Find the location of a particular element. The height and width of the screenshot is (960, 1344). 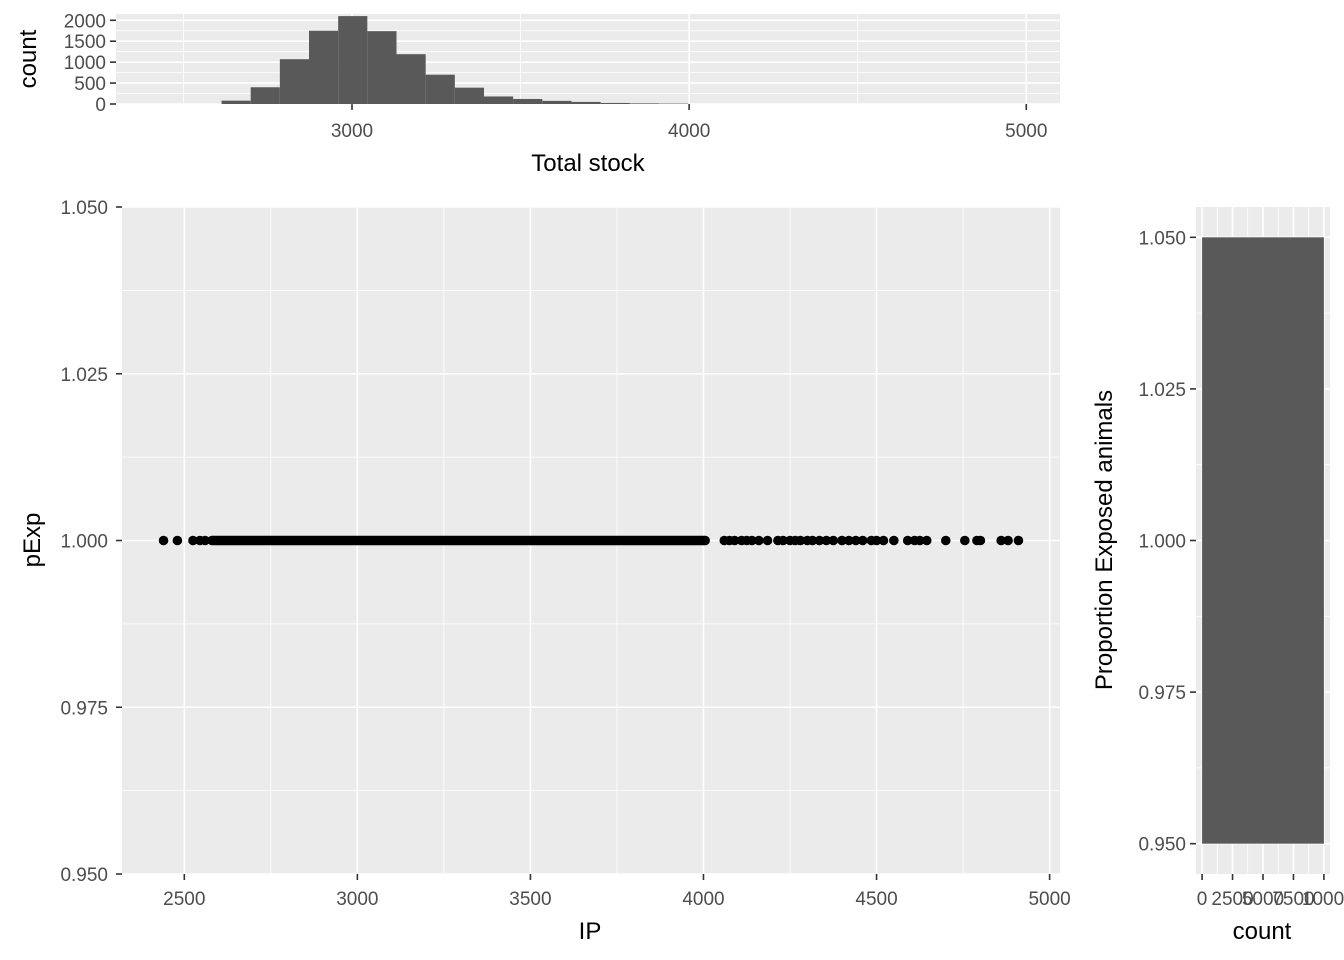

top-histogram-x-ticks: 3000 4000 5000 is located at coordinates (689, 123).